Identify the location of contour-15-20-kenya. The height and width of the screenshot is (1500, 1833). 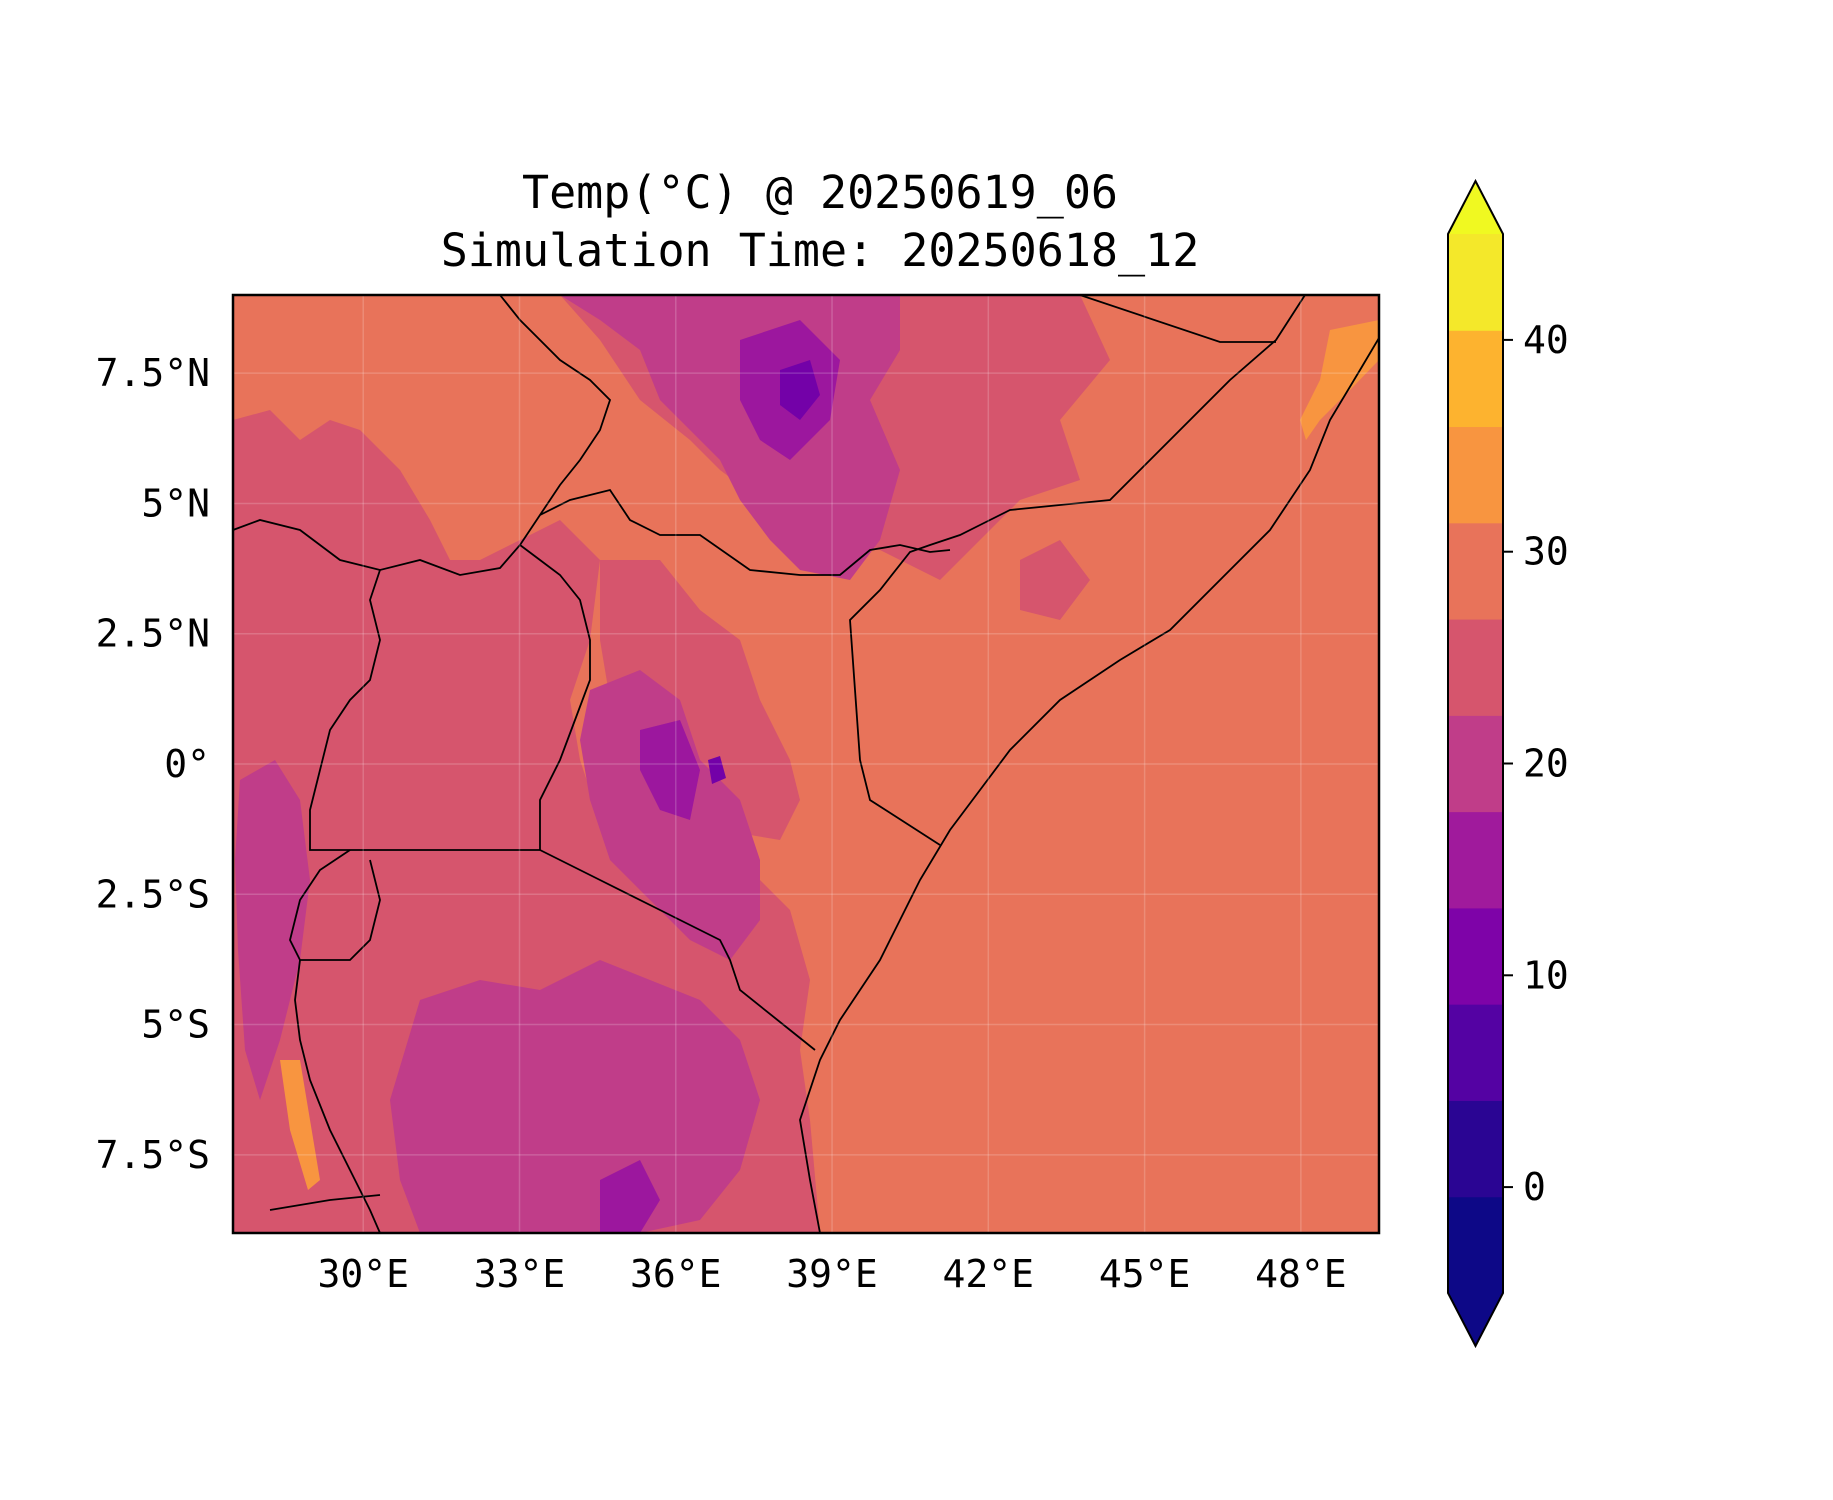
(670, 815).